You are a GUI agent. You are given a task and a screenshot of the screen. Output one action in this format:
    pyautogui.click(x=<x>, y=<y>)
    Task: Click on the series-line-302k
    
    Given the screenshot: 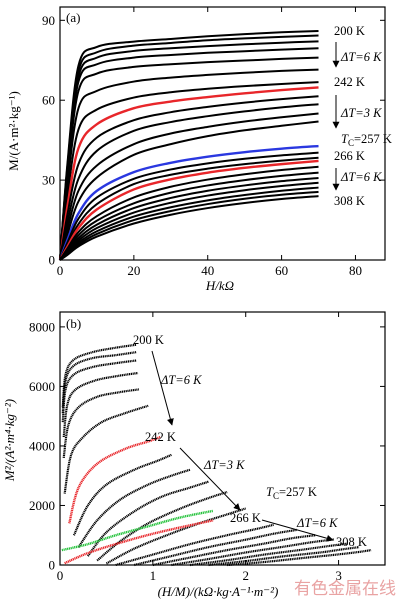 What is the action you would take?
    pyautogui.click(x=189, y=225)
    